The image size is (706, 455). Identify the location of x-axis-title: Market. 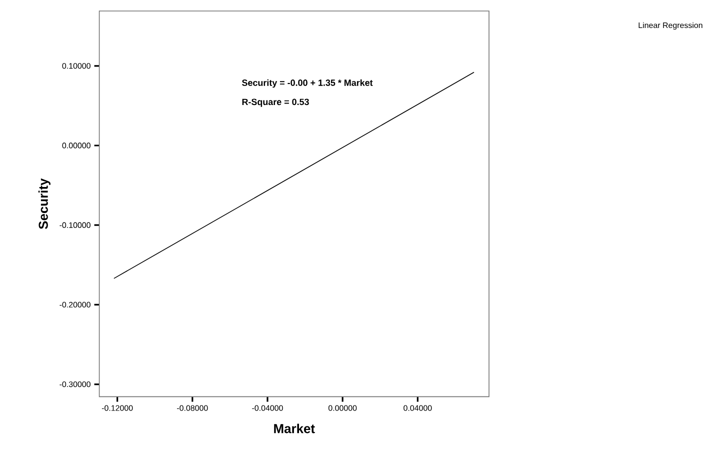
(294, 429).